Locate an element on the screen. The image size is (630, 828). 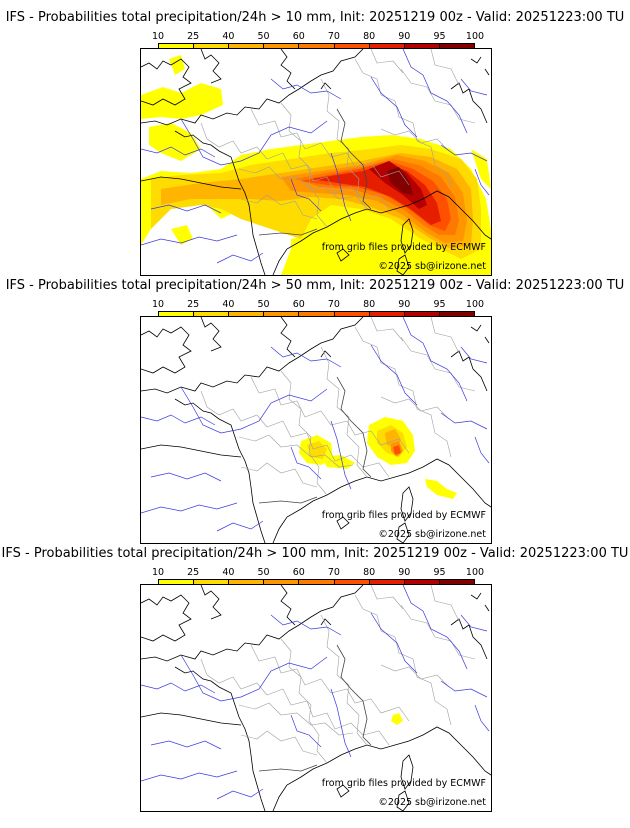
probability-legend: 10 25 40 50 60 70 80 90 95 100 is located at coordinates (318, 310).